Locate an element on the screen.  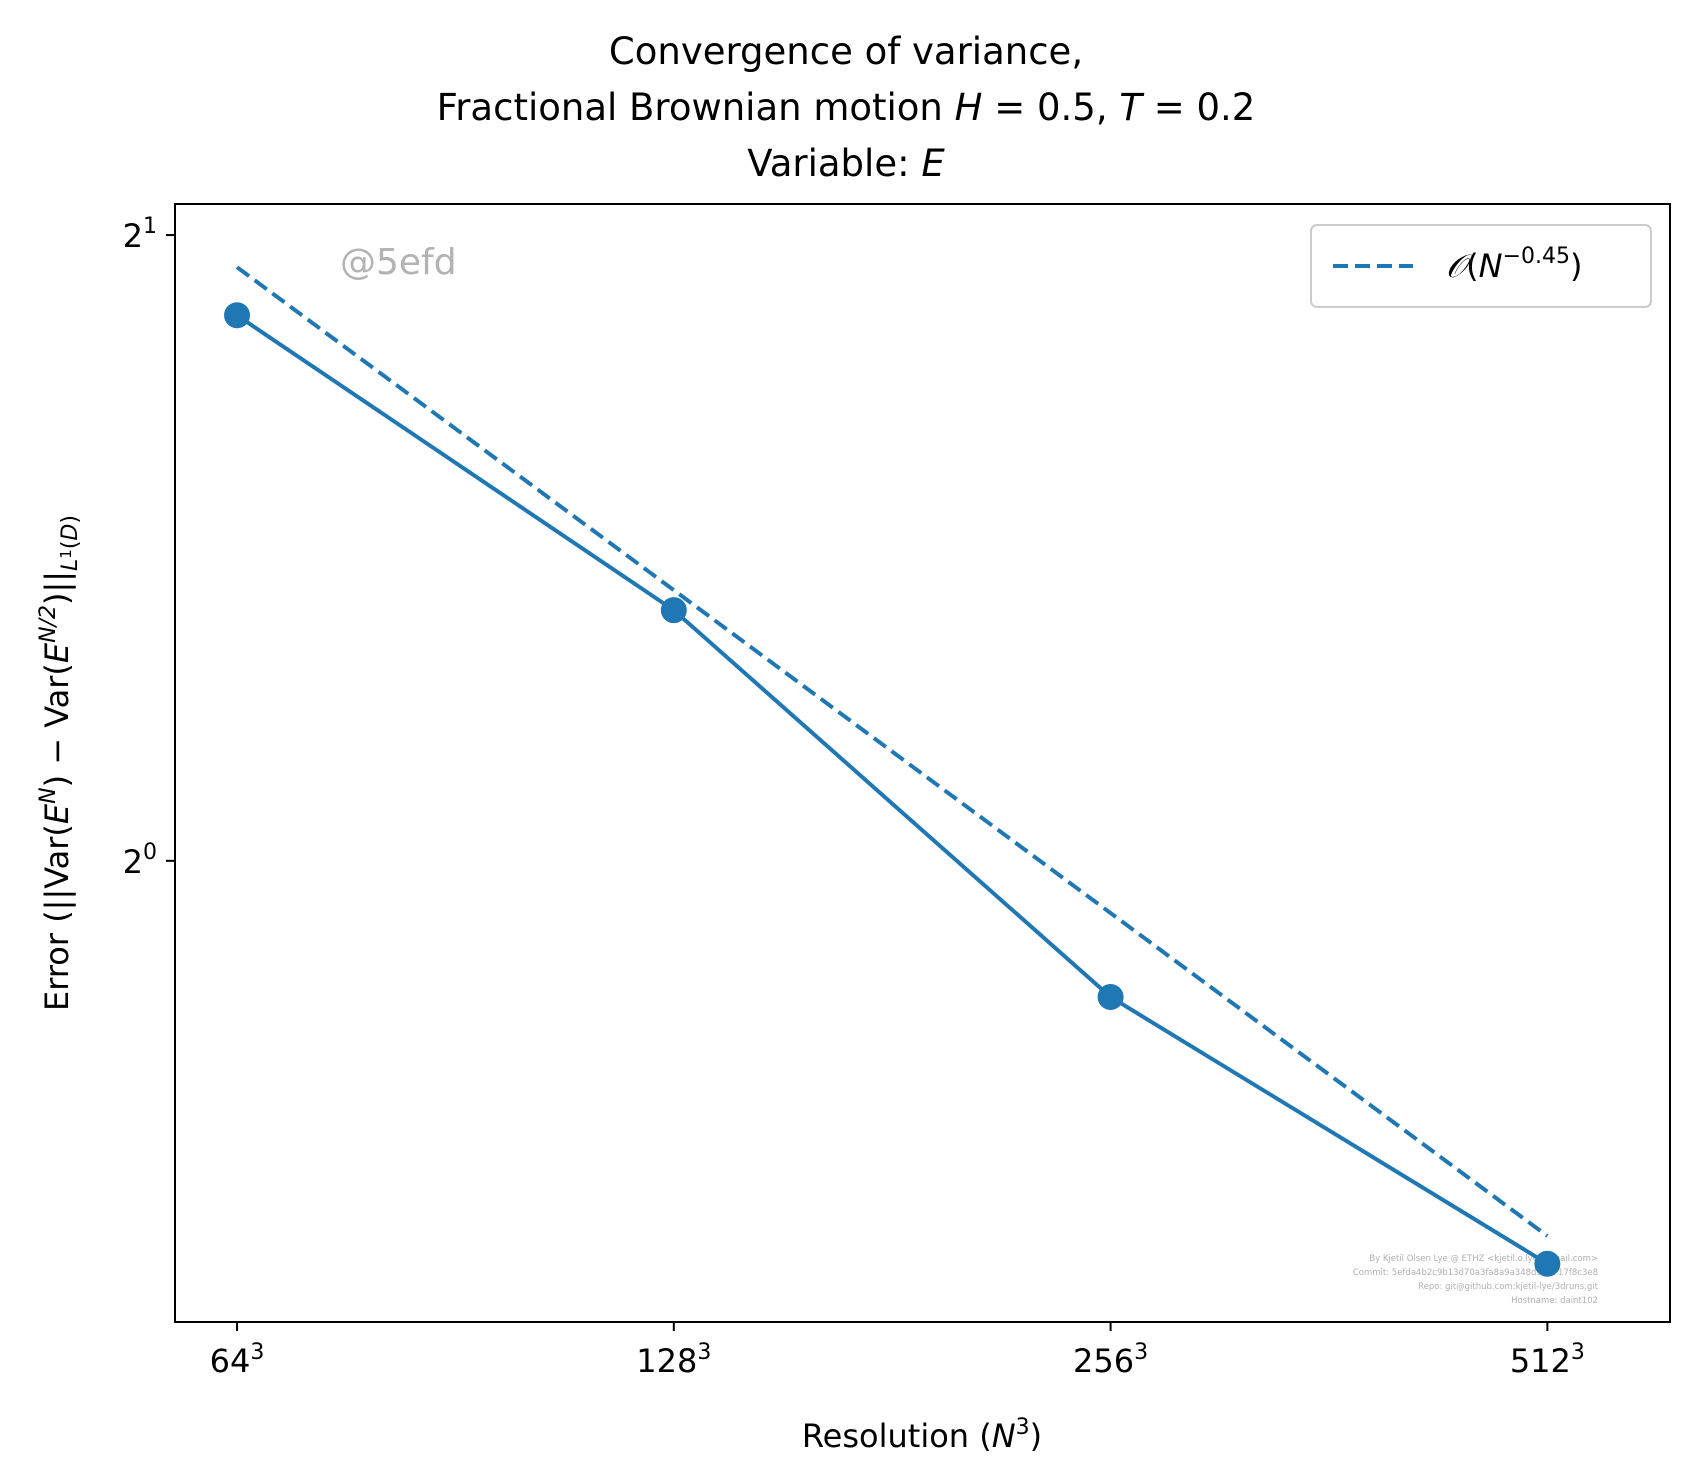
title-line-1: Convergence of variance, is located at coordinates (846, 51).